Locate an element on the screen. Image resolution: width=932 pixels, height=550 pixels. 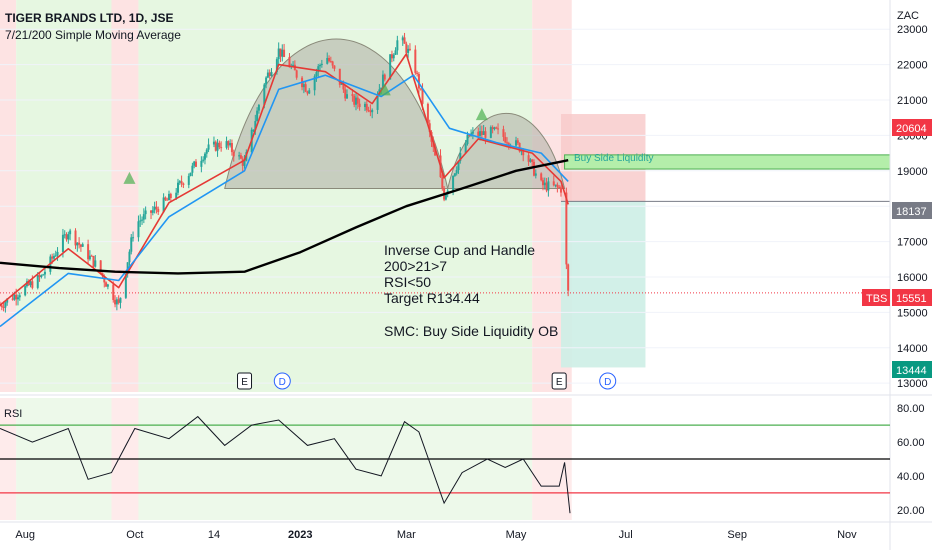
rsi-tick-40: 40.00 is located at coordinates (911, 477).